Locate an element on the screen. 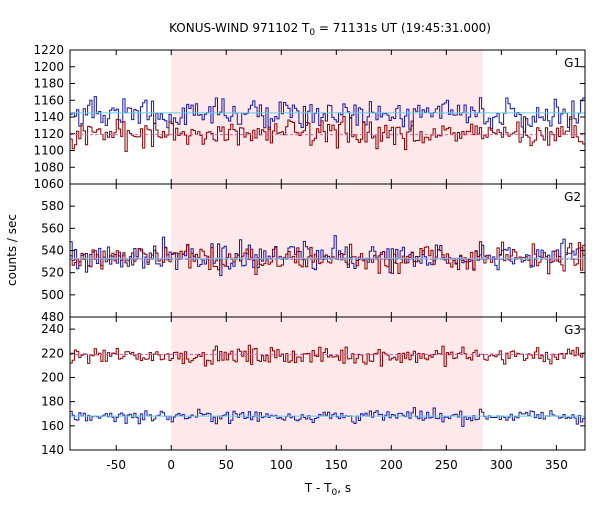  y-axis-label: counts / sec is located at coordinates (12, 250).